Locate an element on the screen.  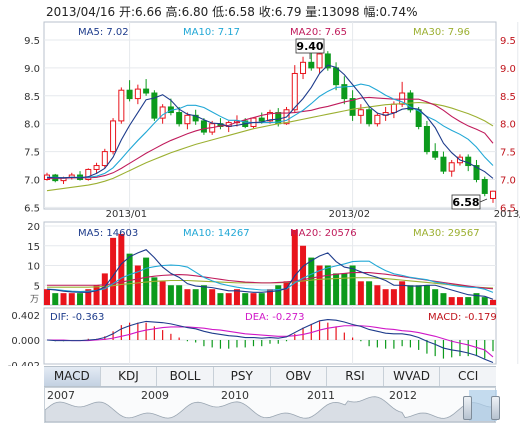
tab-cci: CCI is located at coordinates (468, 376).